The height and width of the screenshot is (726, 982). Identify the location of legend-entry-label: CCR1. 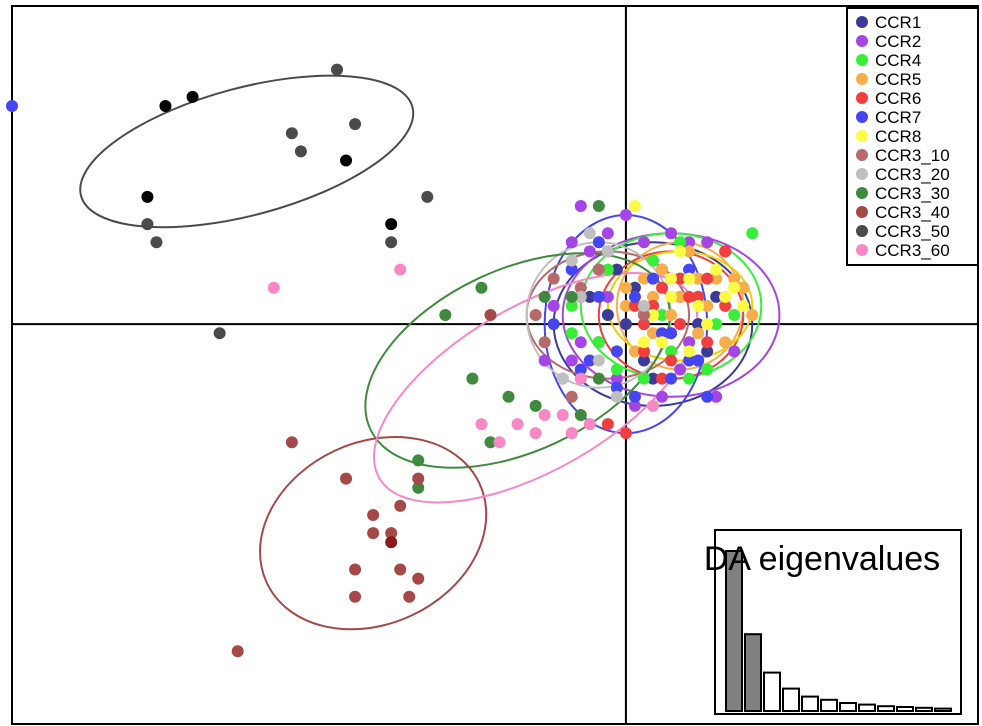
(898, 22).